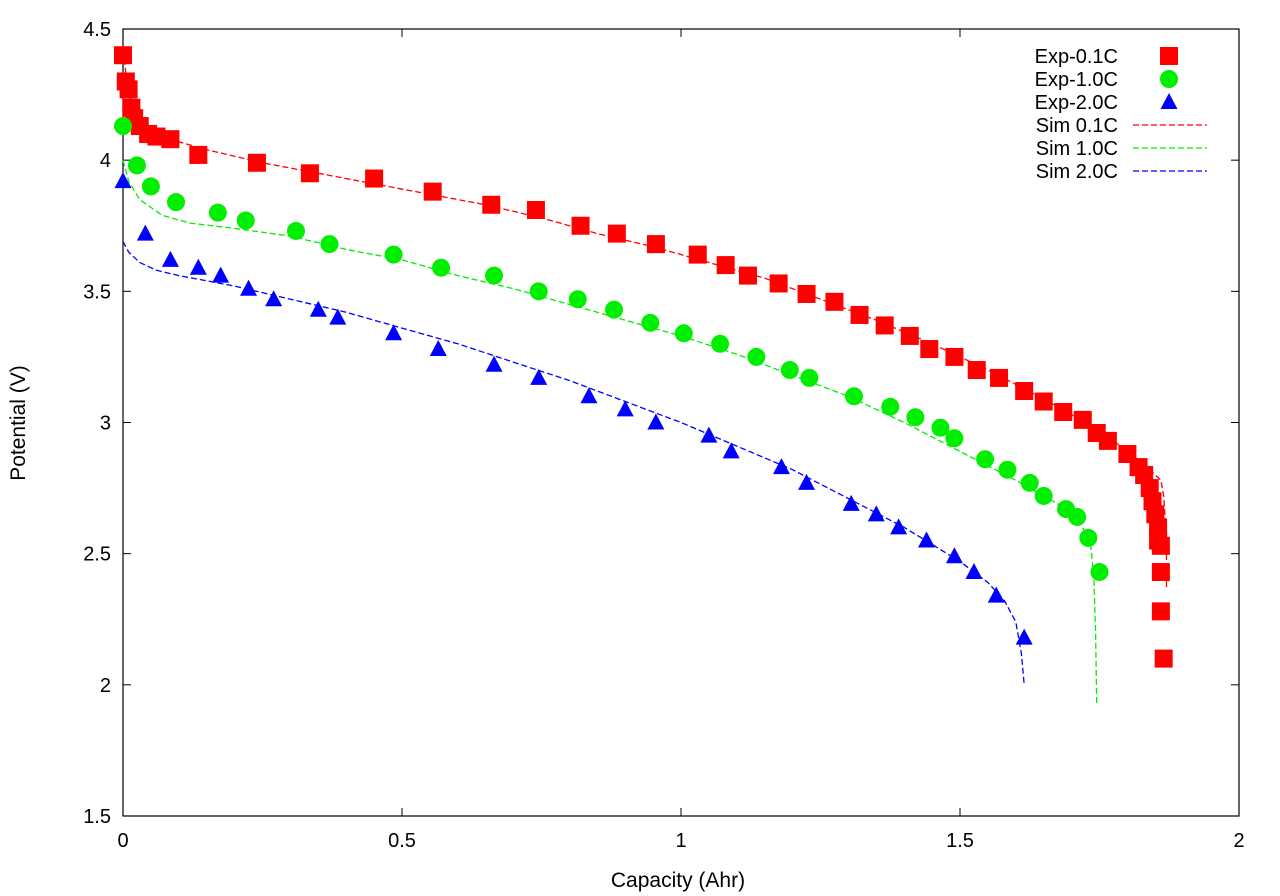 The height and width of the screenshot is (896, 1280). I want to click on legend-swatch-exp-2-0c, so click(1169, 101).